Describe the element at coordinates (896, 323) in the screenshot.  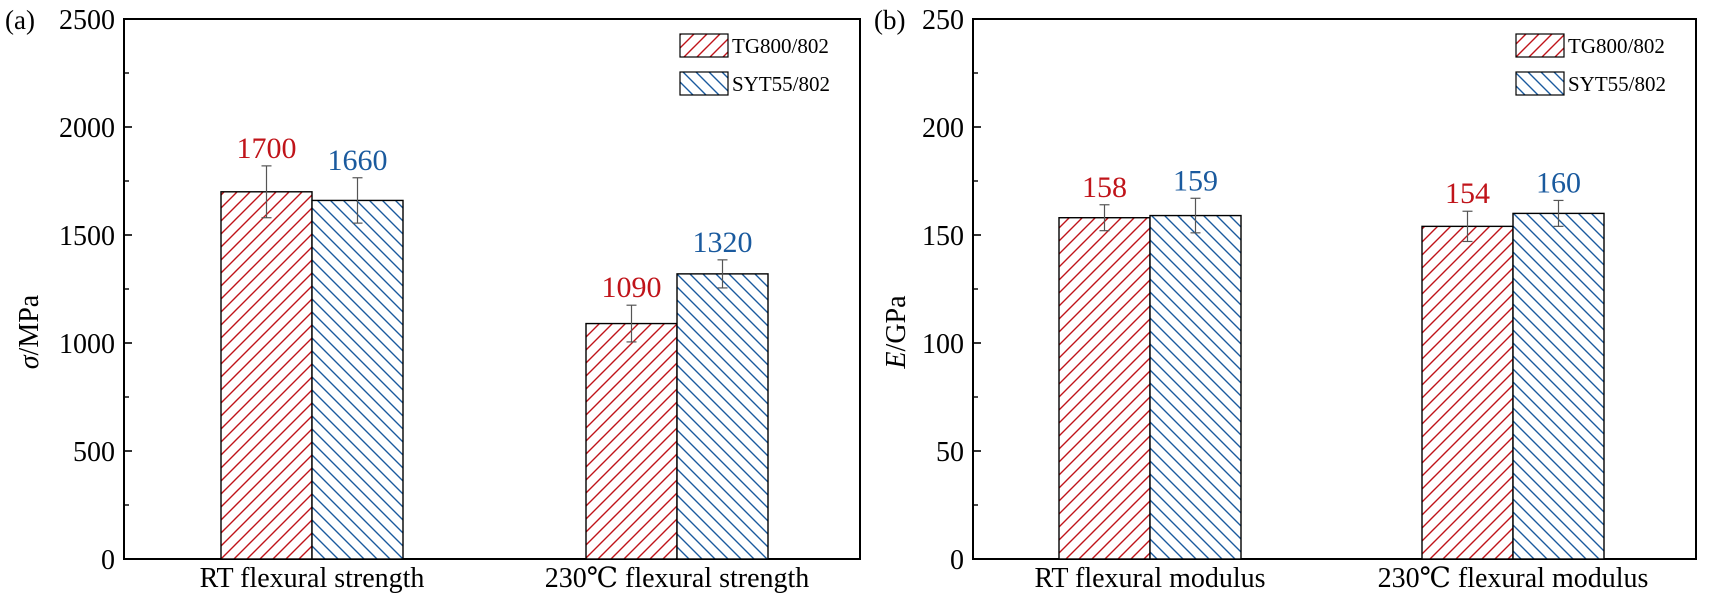
I see `y-axis-unit: /GPa` at that location.